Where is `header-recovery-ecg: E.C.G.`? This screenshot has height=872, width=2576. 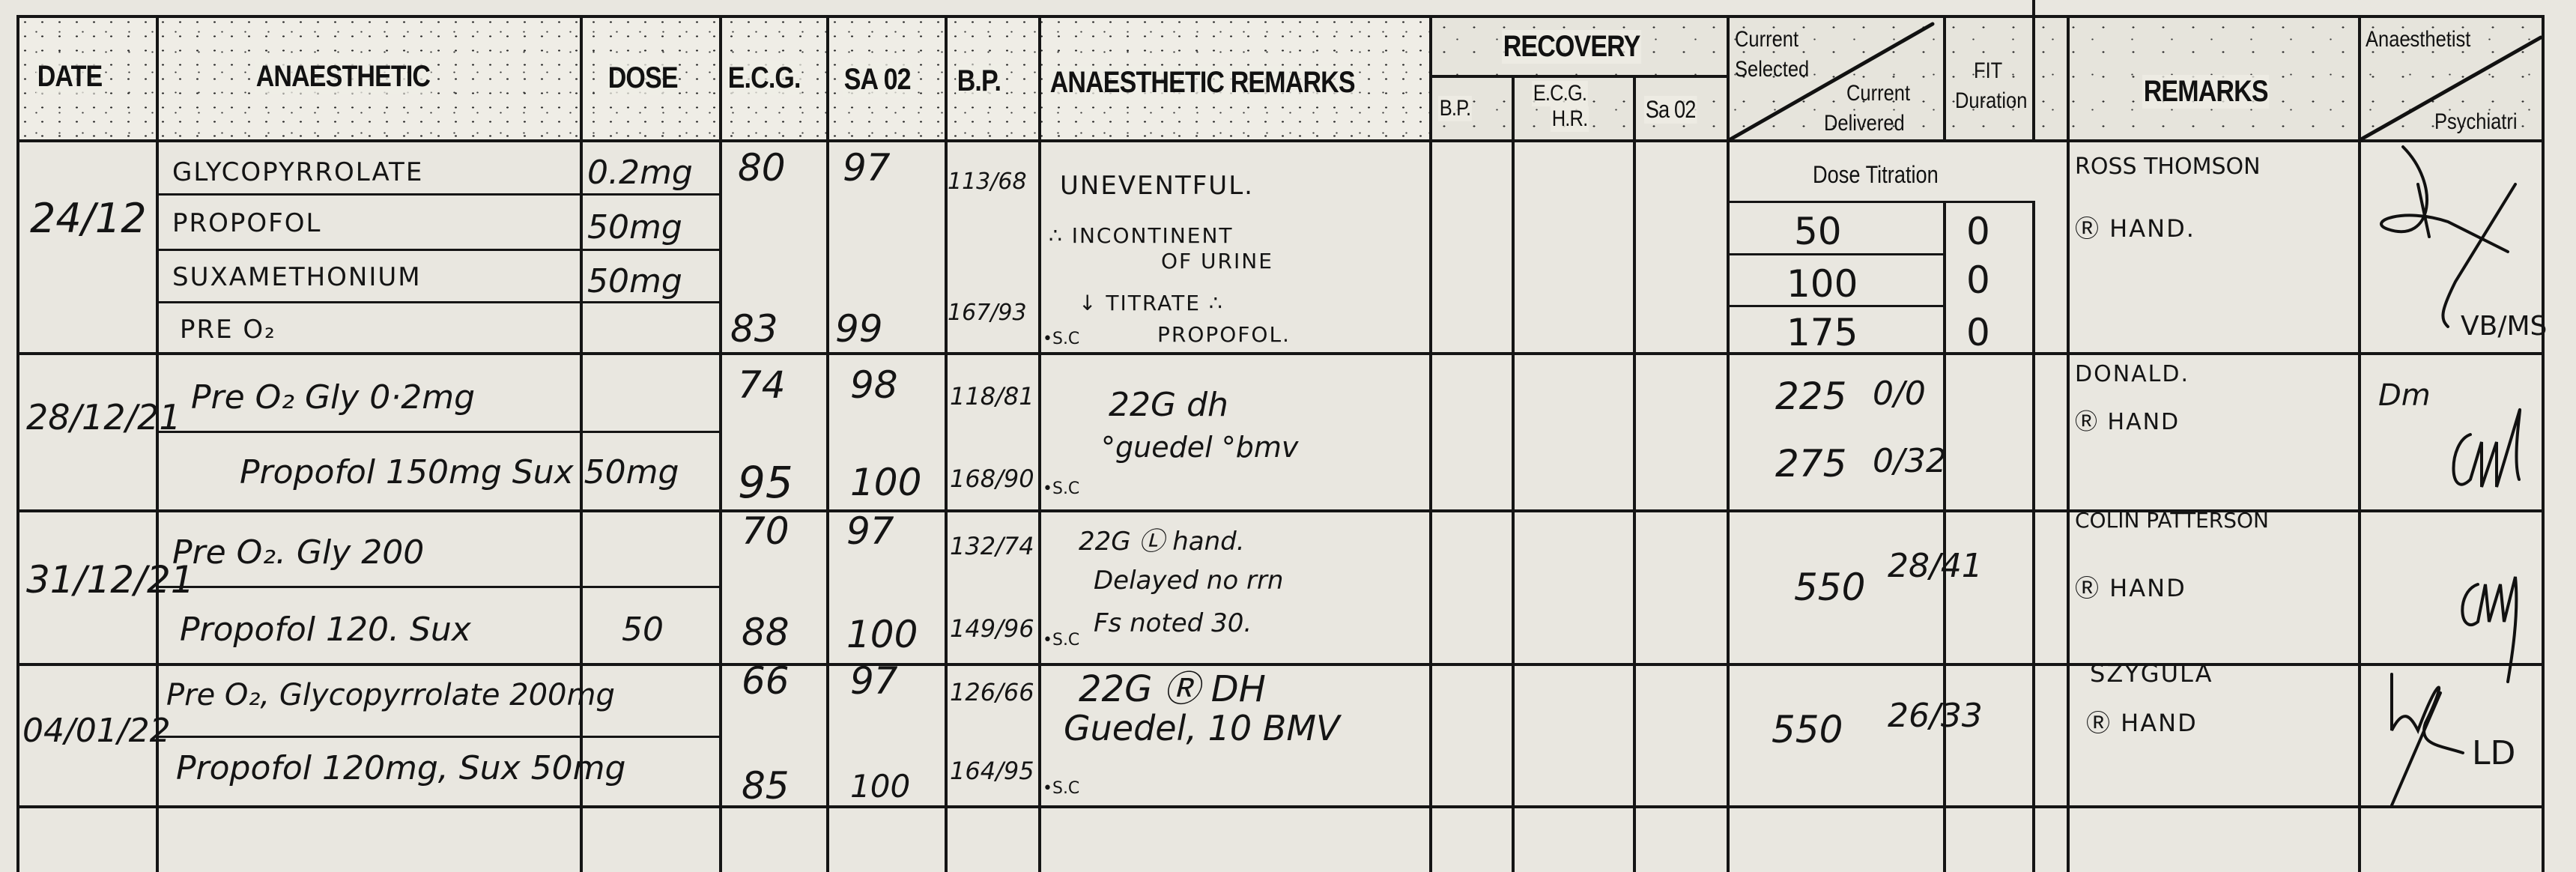
header-recovery-ecg: E.C.G. is located at coordinates (1560, 94).